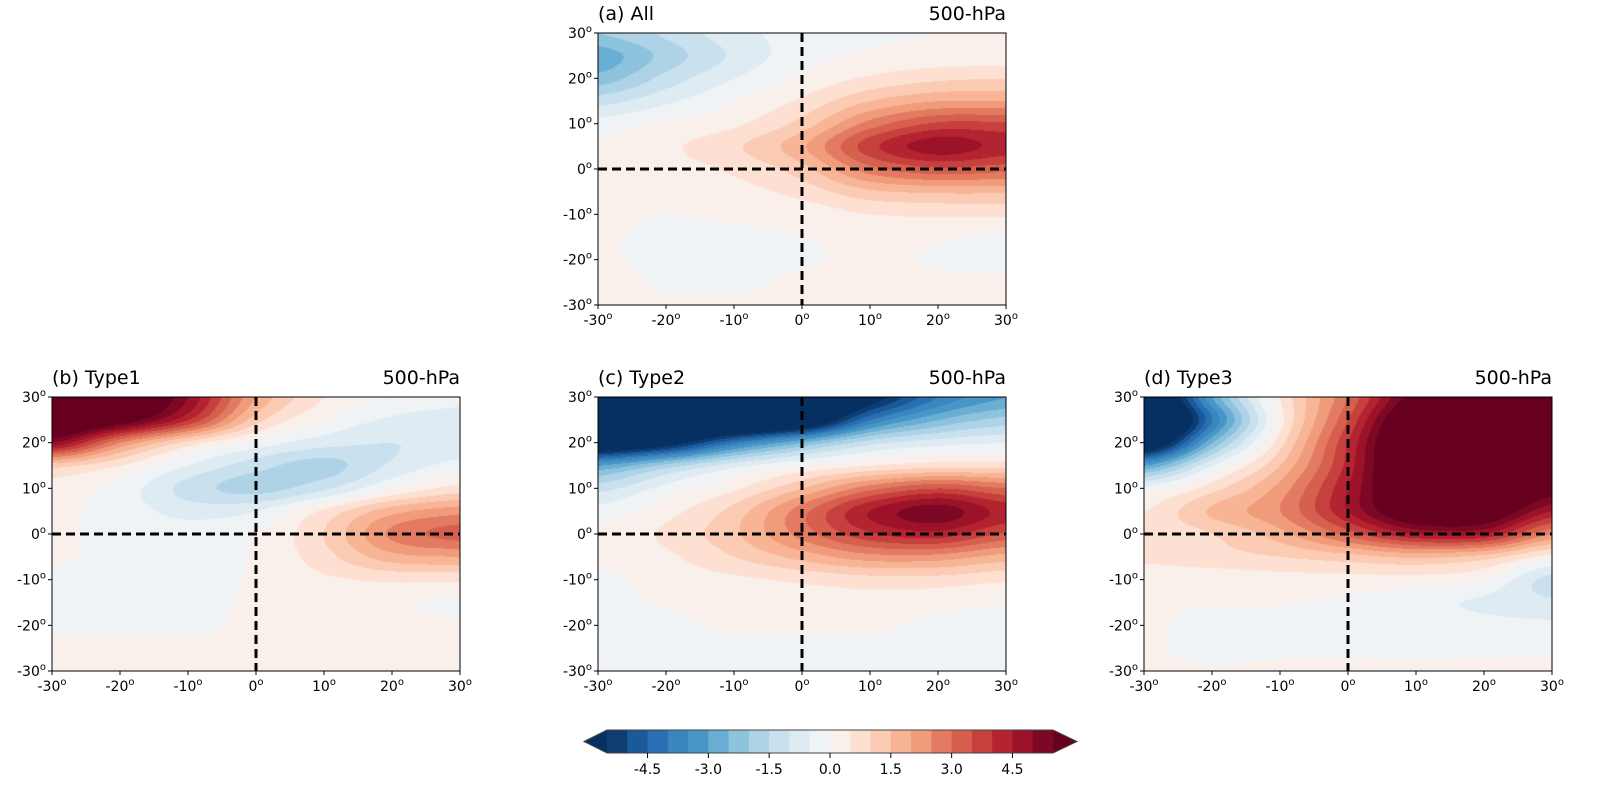  I want to click on colorbar-tick-label: -1.5, so click(769, 770).